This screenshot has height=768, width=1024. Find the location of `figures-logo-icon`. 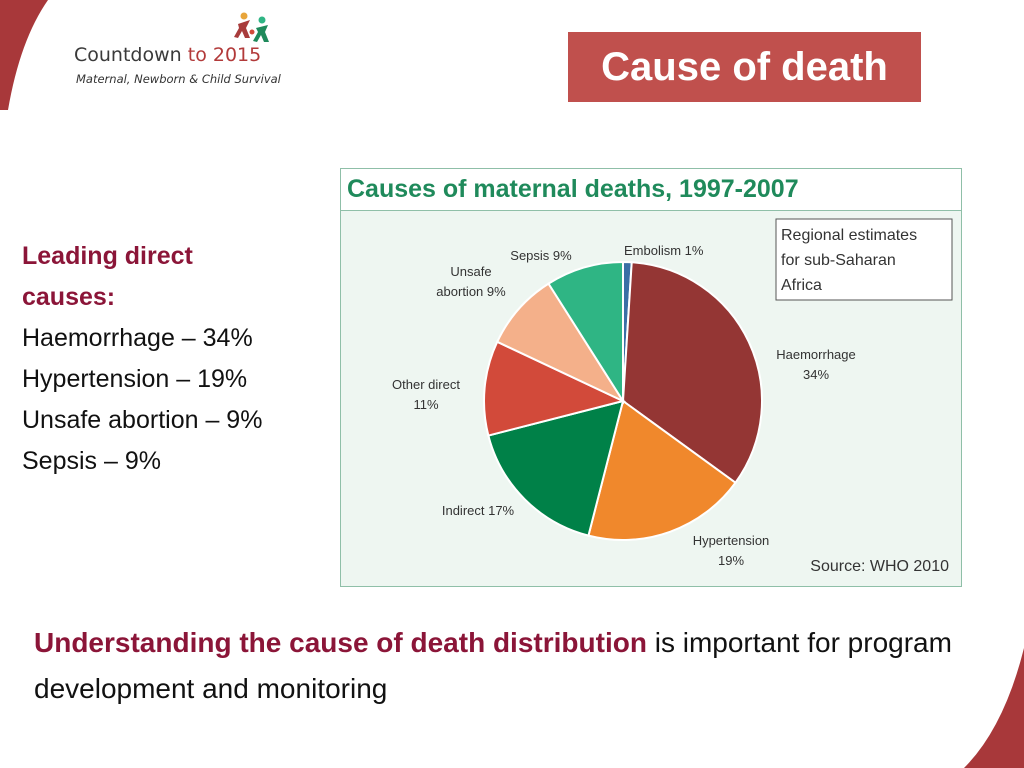

figures-logo-icon is located at coordinates (251, 27).